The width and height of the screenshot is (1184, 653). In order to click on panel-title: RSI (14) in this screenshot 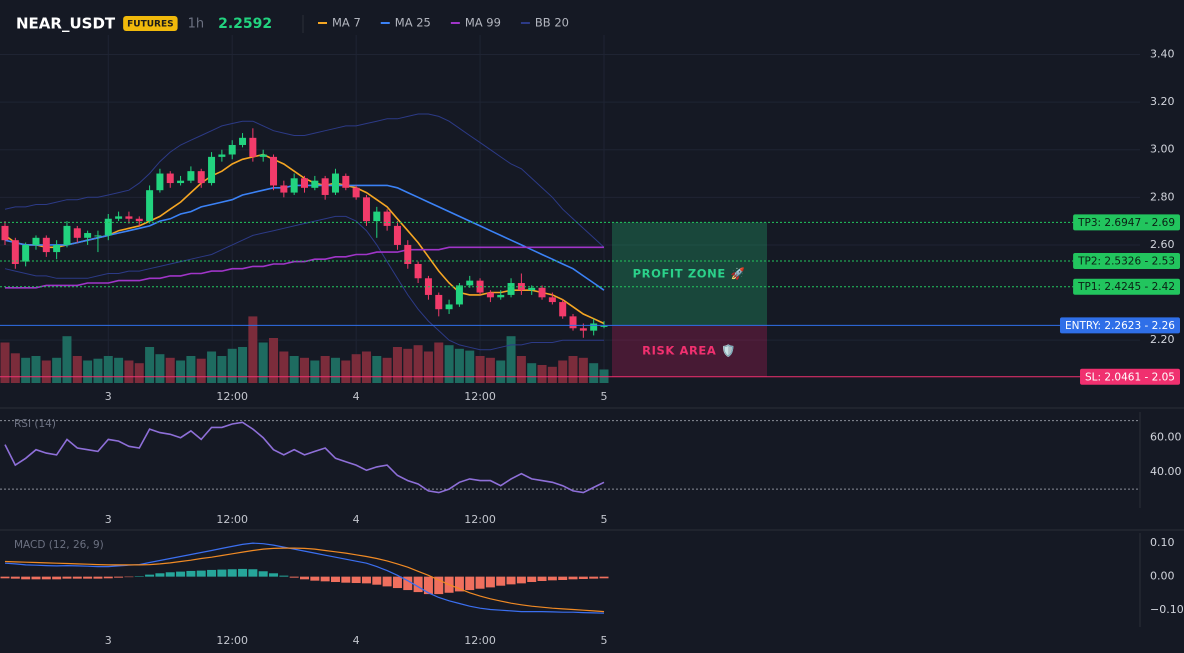, I will do `click(35, 424)`.